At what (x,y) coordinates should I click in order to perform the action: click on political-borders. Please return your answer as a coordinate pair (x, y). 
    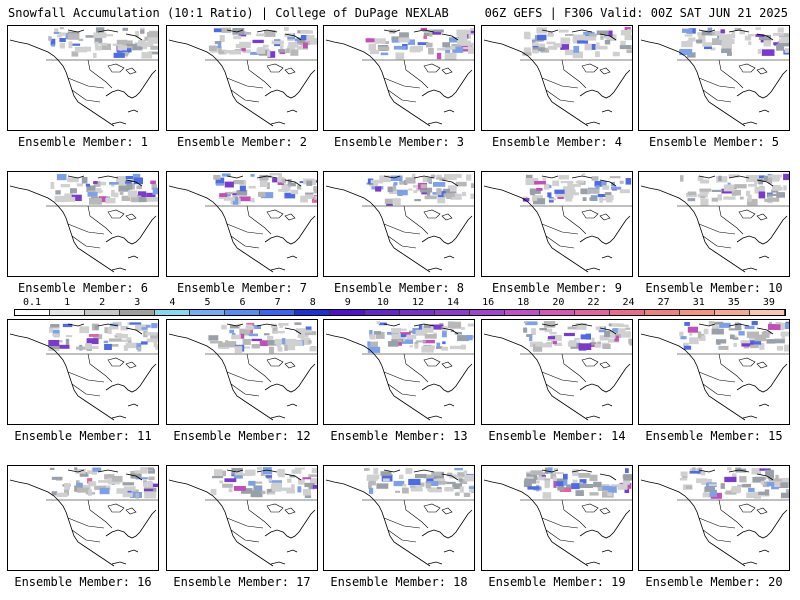
    Looking at the image, I should click on (102, 227).